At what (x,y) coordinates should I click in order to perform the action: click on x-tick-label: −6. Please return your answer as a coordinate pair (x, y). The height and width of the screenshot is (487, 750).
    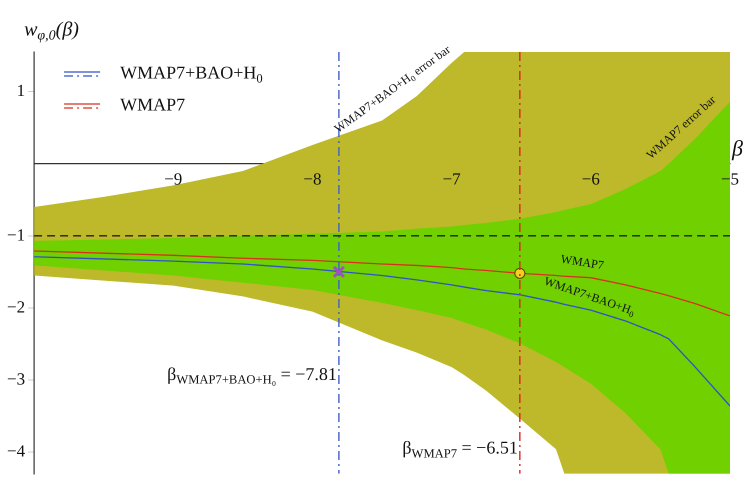
    Looking at the image, I should click on (591, 179).